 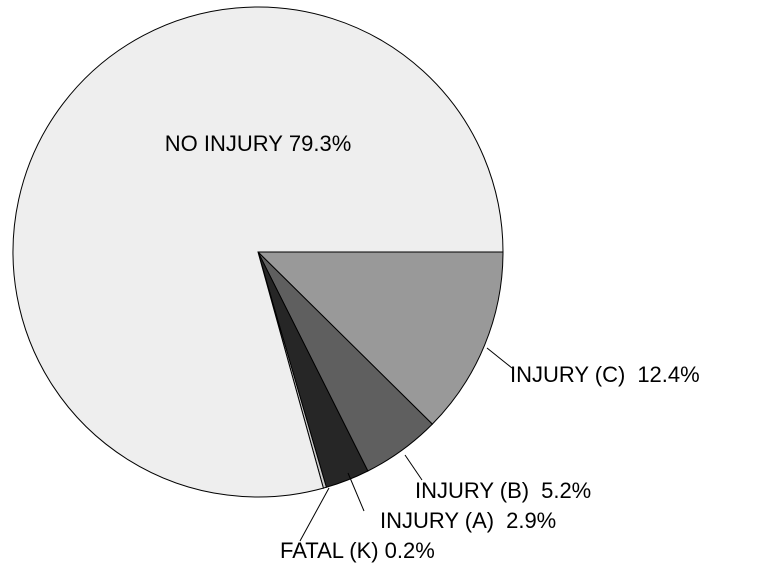 What do you see at coordinates (472, 490) in the screenshot?
I see `slice-category: INJURY (B)` at bounding box center [472, 490].